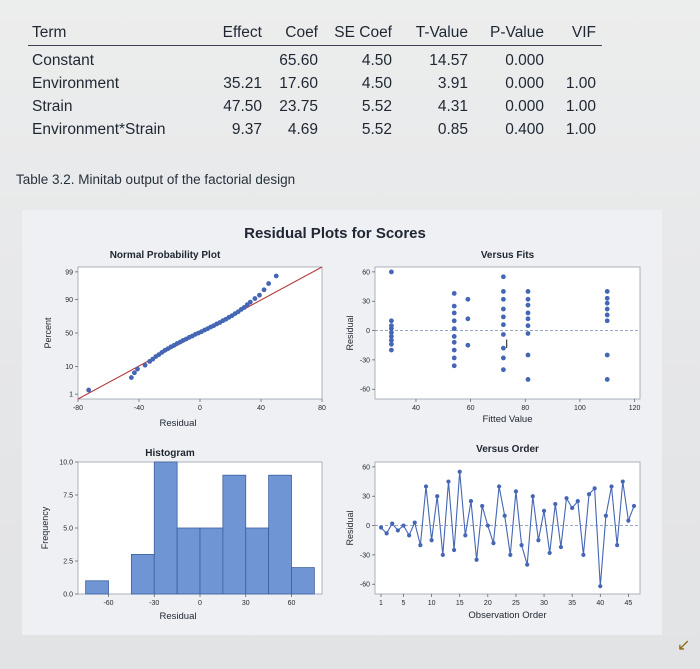 This screenshot has height=669, width=700. Describe the element at coordinates (684, 645) in the screenshot. I see `pointer-arrow-icon: ↙` at that location.